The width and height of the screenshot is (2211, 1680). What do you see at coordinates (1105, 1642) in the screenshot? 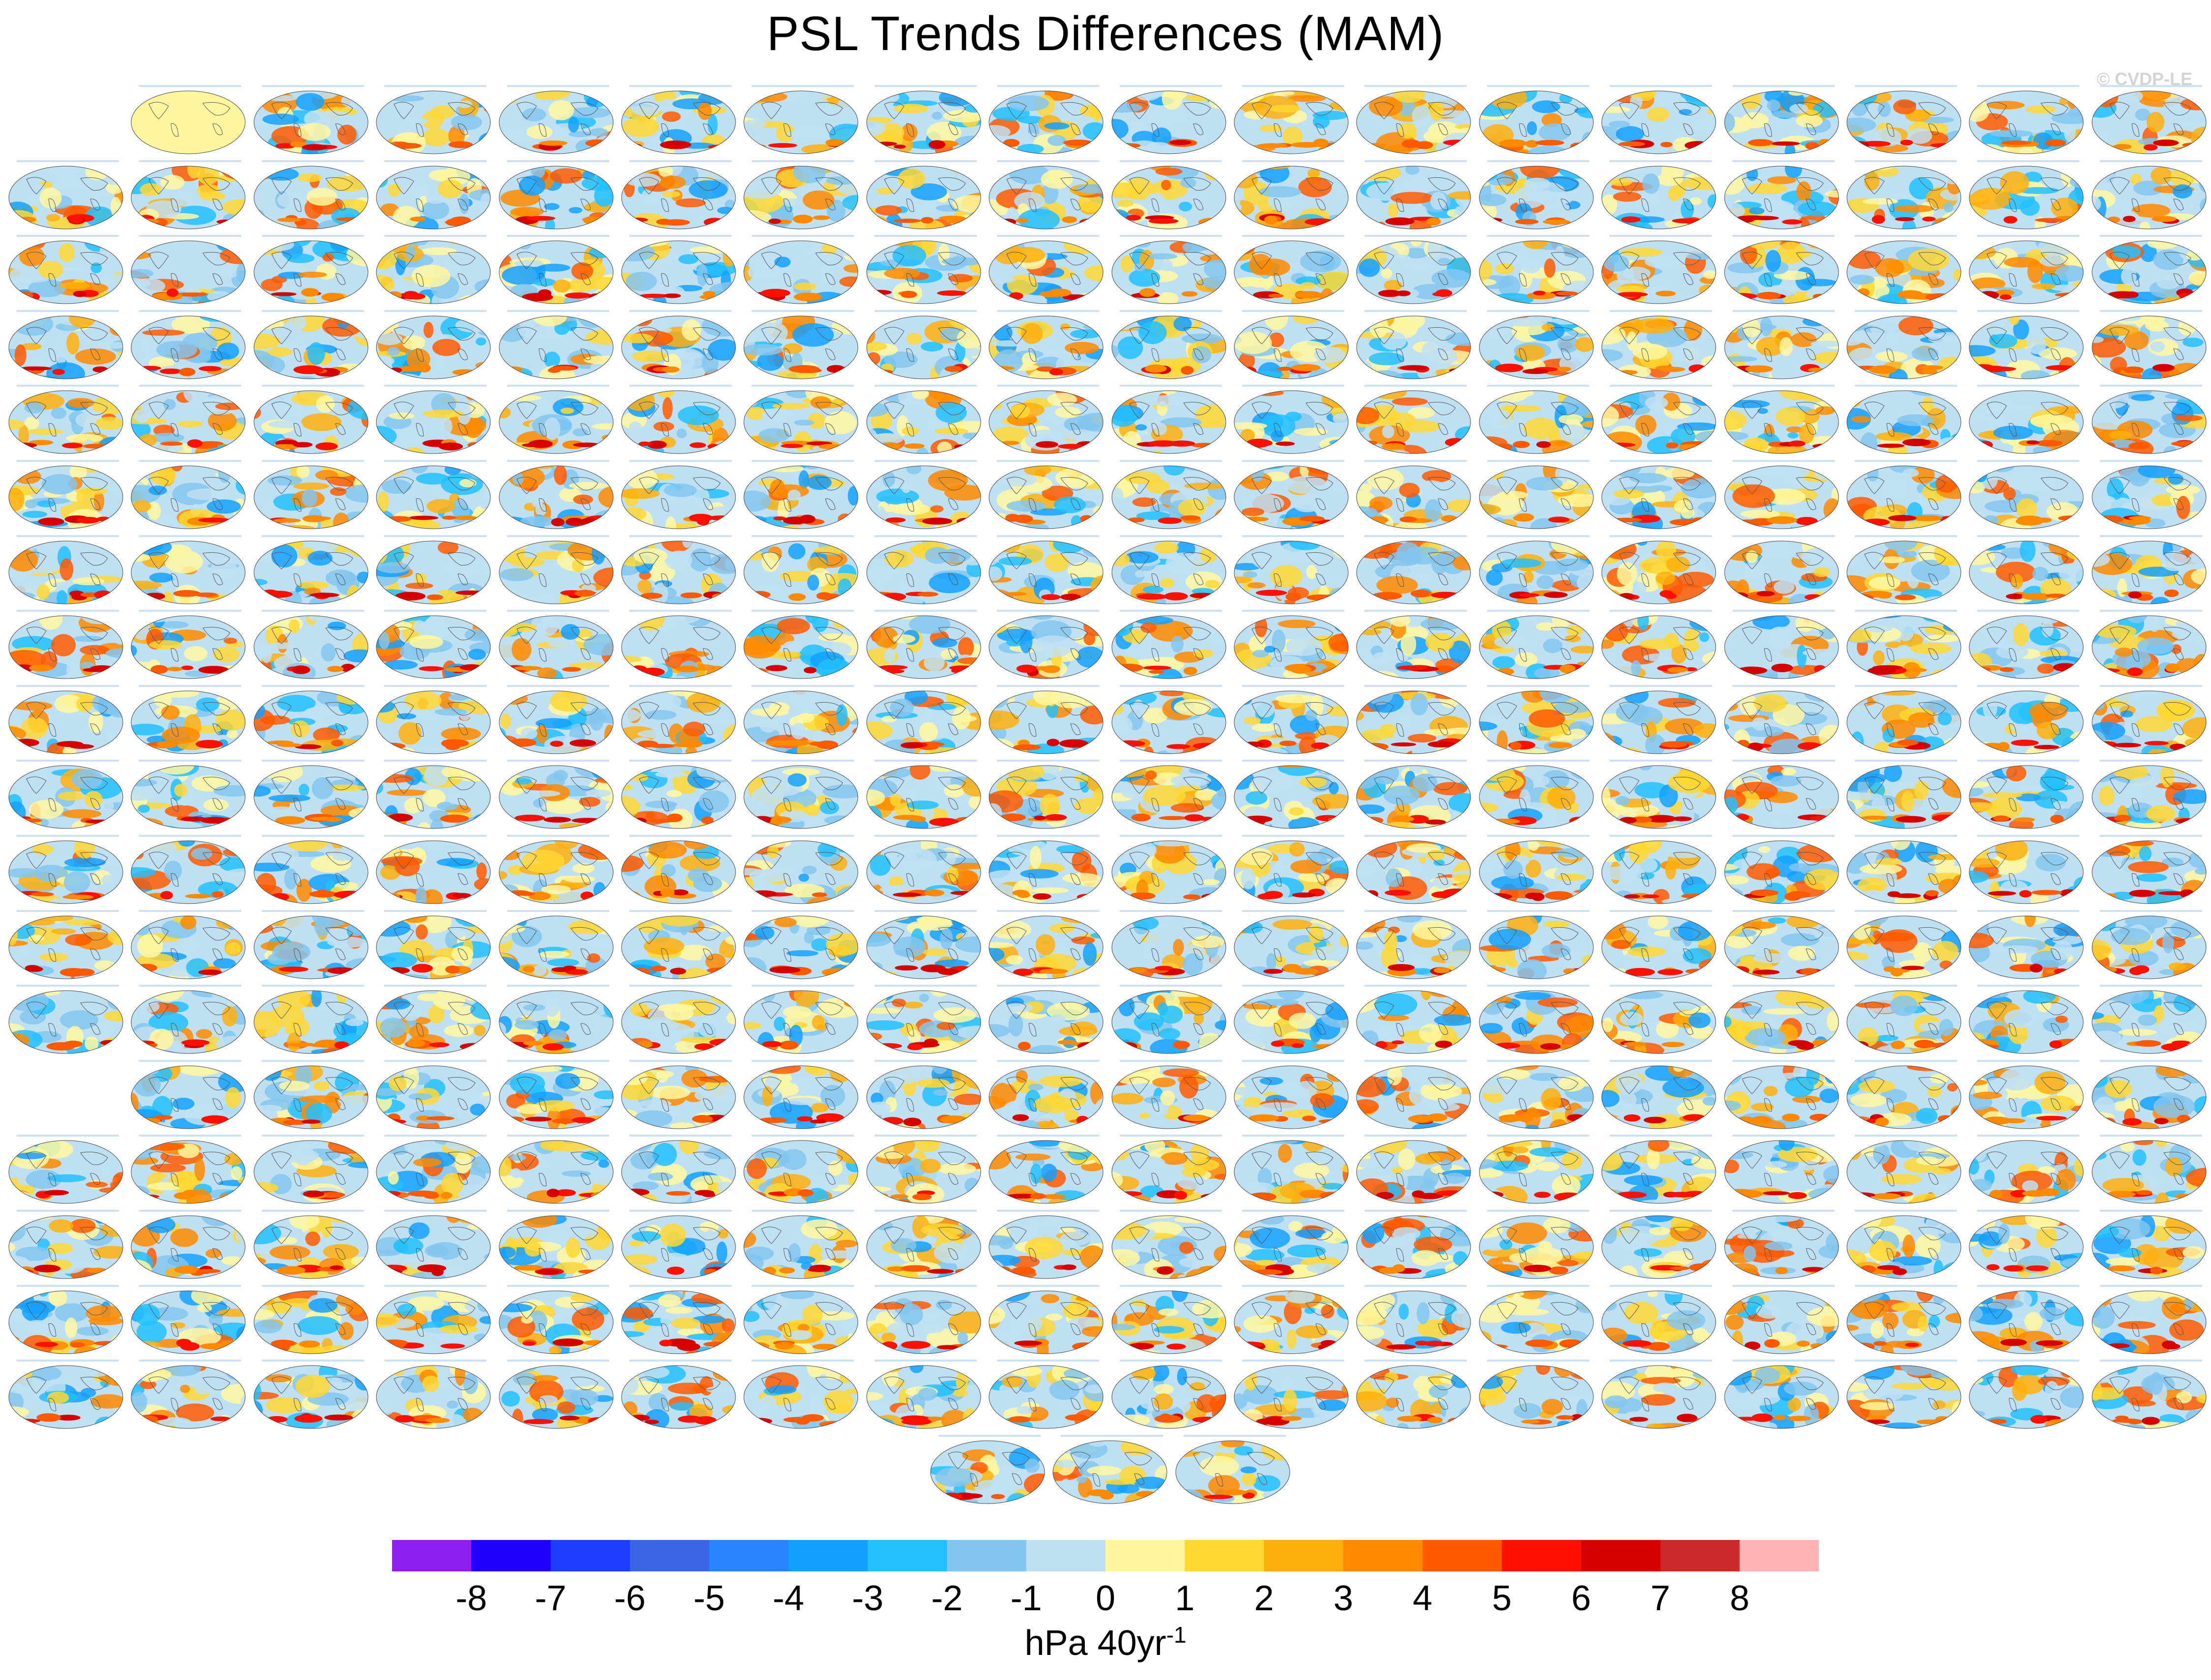
I see `colorbar-units-label: hPa 40yr-1` at bounding box center [1105, 1642].